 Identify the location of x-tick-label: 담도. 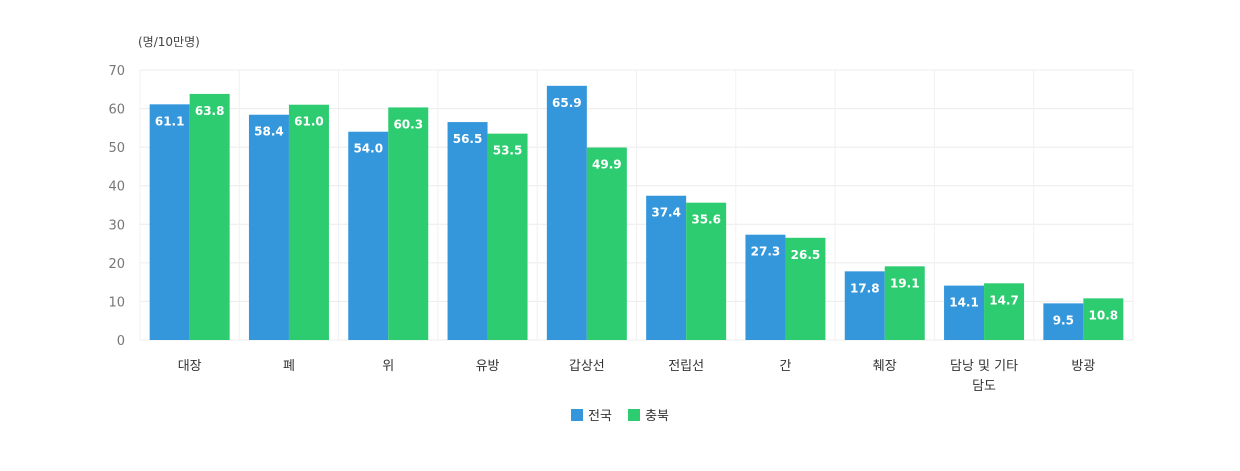
(984, 386).